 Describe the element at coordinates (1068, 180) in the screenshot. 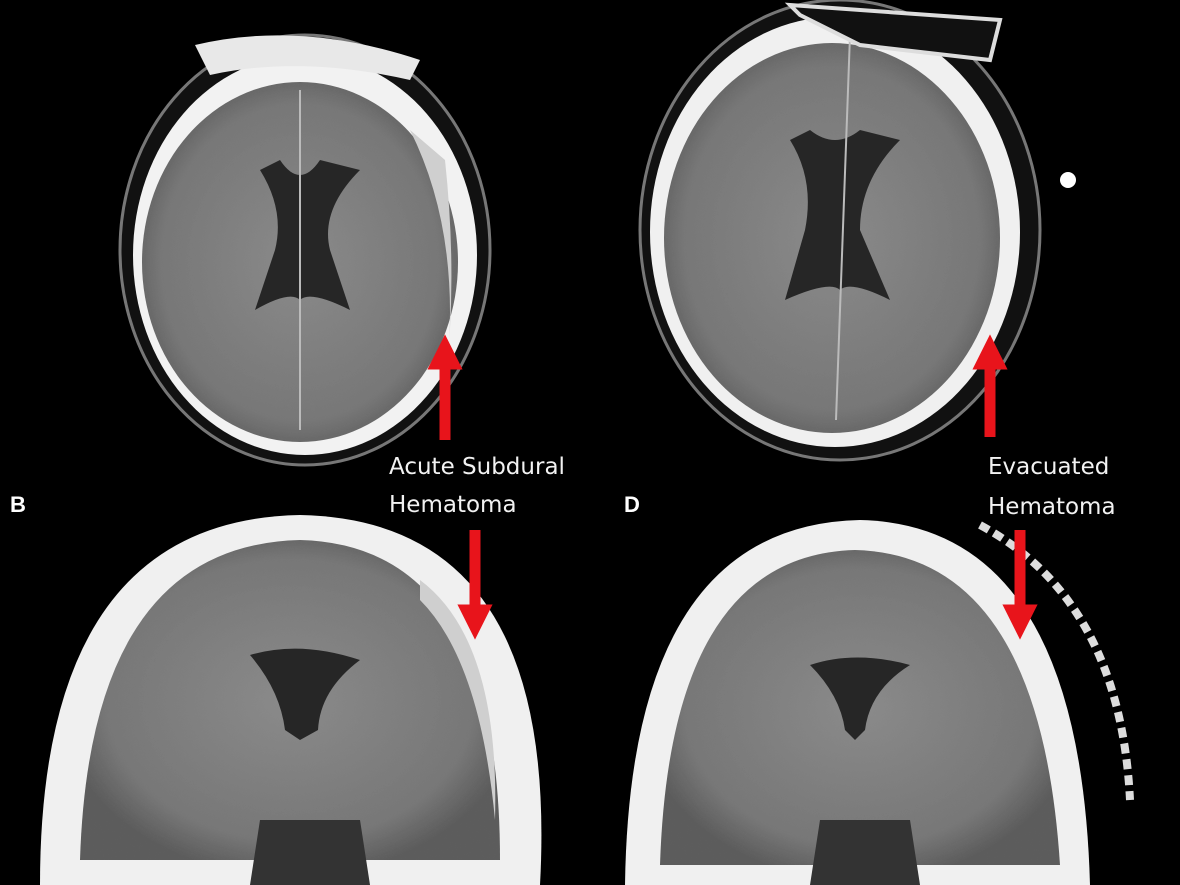

I see `skin-marker` at that location.